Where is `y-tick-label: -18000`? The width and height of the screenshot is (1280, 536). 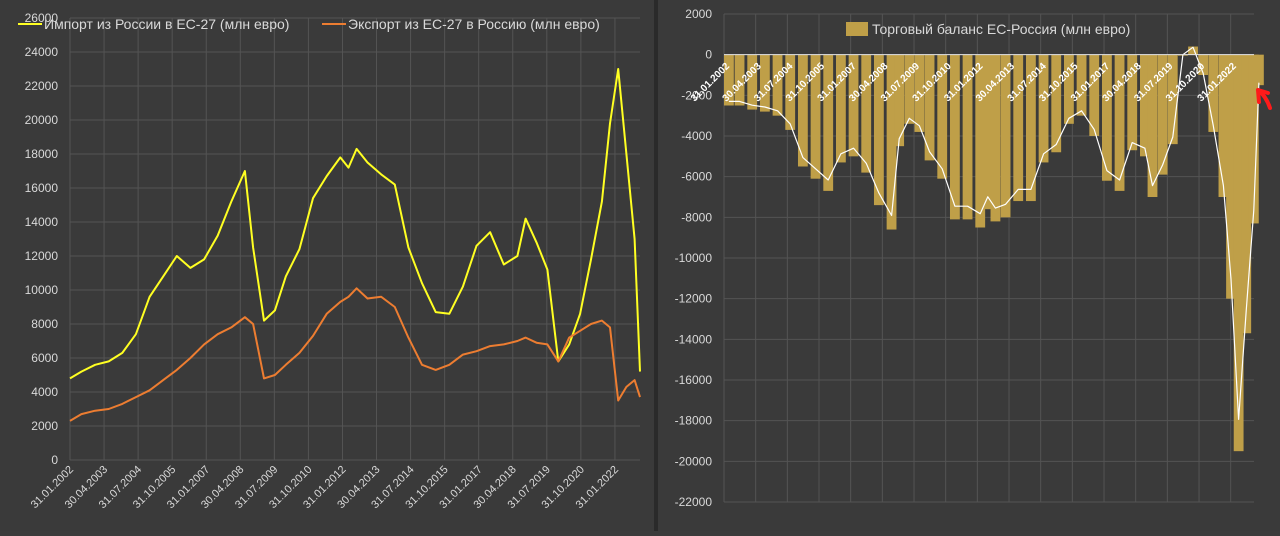
y-tick-label: -18000 is located at coordinates (694, 421).